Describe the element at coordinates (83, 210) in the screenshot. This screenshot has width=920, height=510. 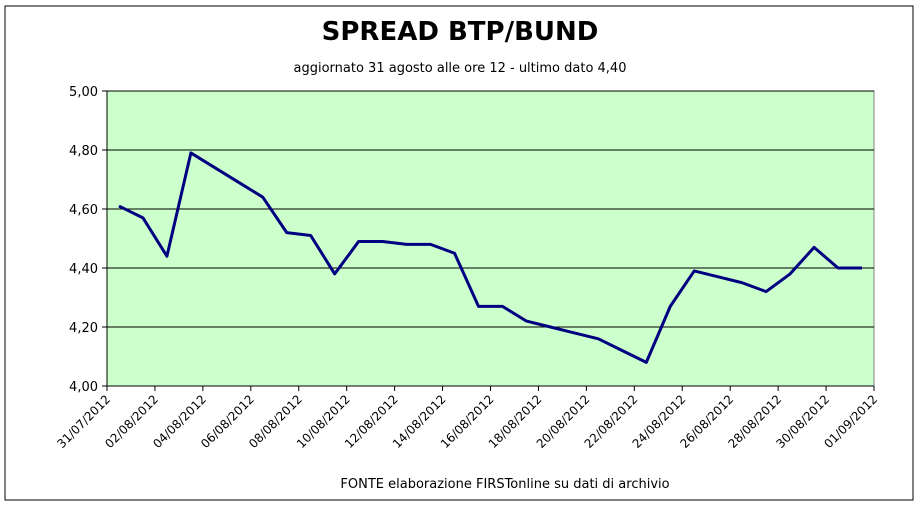
I see `y-tick-label: 4,60` at that location.